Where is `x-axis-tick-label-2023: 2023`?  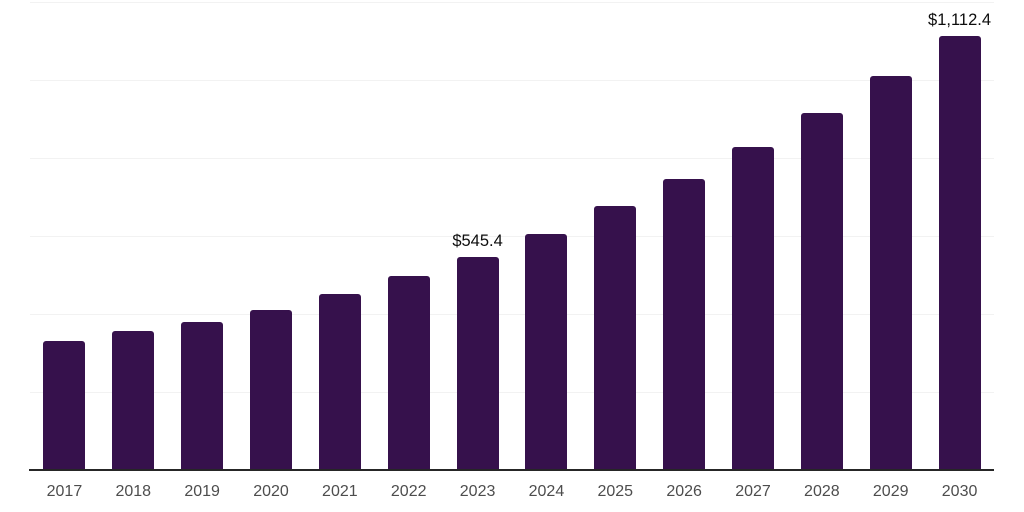
x-axis-tick-label-2023: 2023 is located at coordinates (477, 491).